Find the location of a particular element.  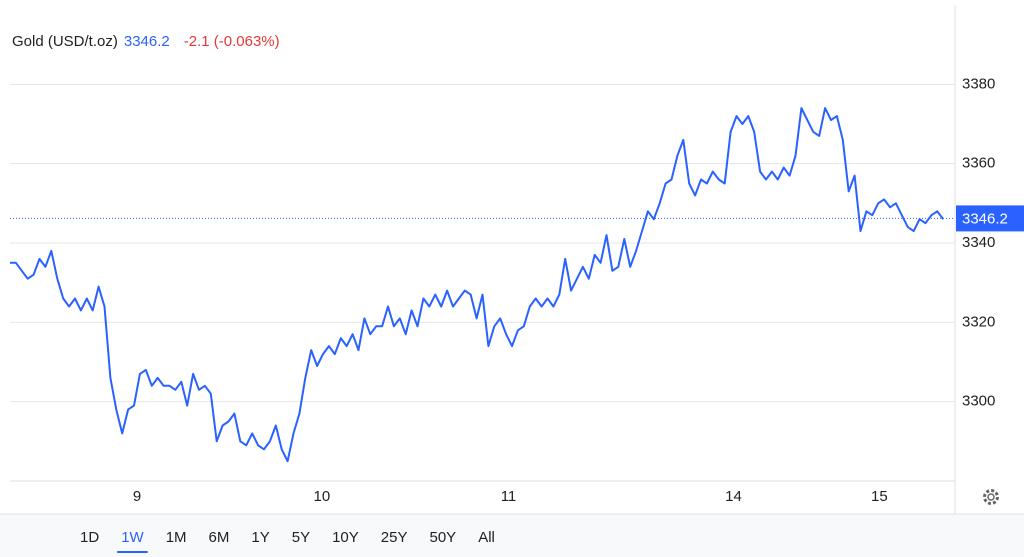

header-change: -2.1 (-0.063%) is located at coordinates (232, 41).